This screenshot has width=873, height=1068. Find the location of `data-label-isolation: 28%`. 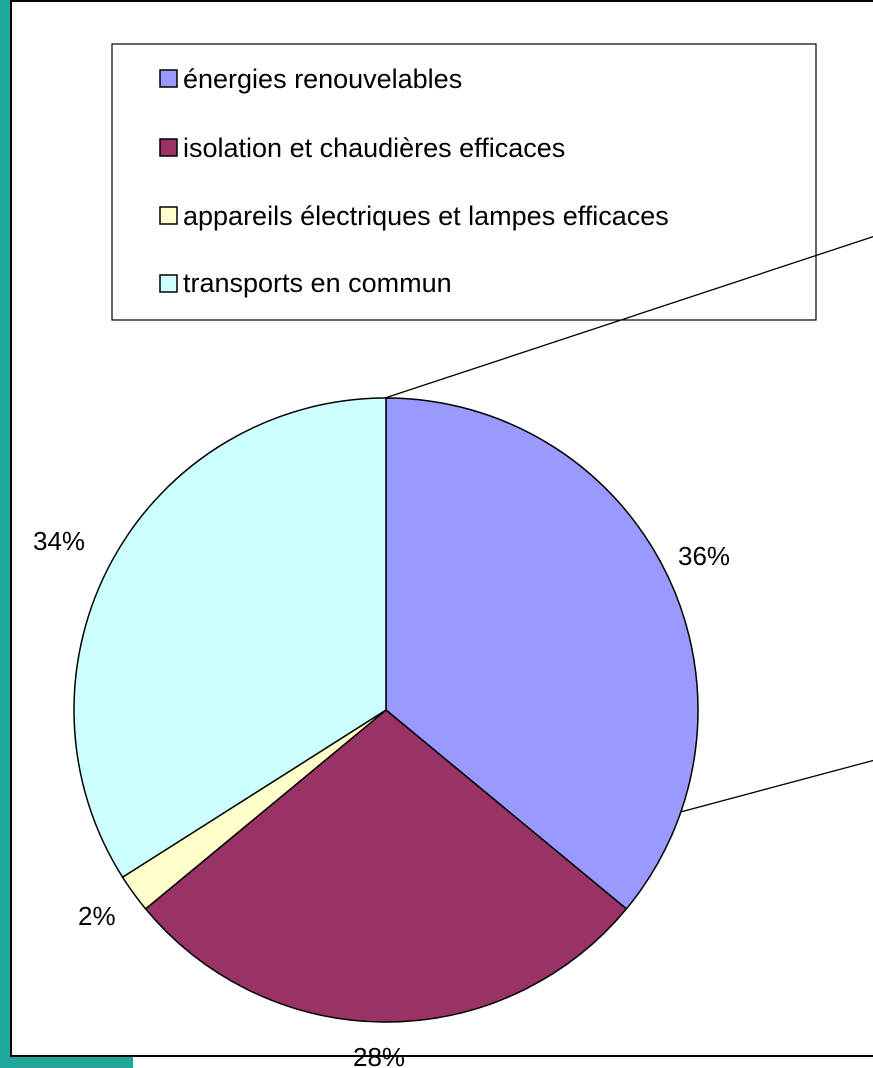

data-label-isolation: 28% is located at coordinates (379, 1055).